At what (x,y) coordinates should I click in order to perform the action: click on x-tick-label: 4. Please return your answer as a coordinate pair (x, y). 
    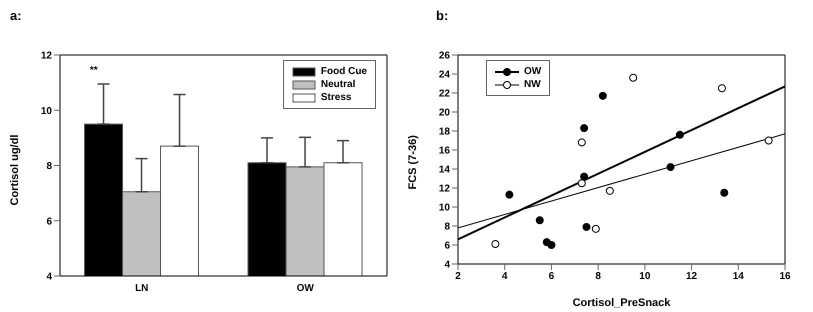
    Looking at the image, I should click on (505, 276).